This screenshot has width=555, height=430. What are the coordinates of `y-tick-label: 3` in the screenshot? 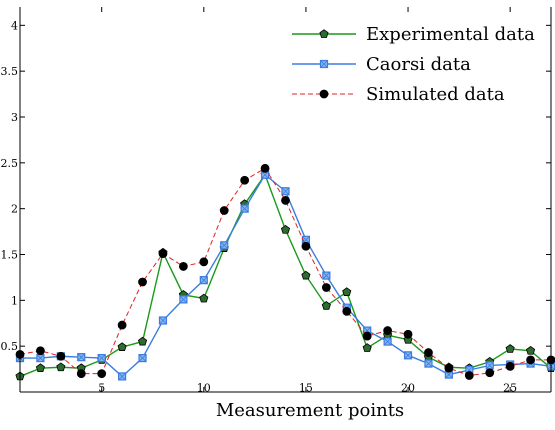 It's located at (14, 117).